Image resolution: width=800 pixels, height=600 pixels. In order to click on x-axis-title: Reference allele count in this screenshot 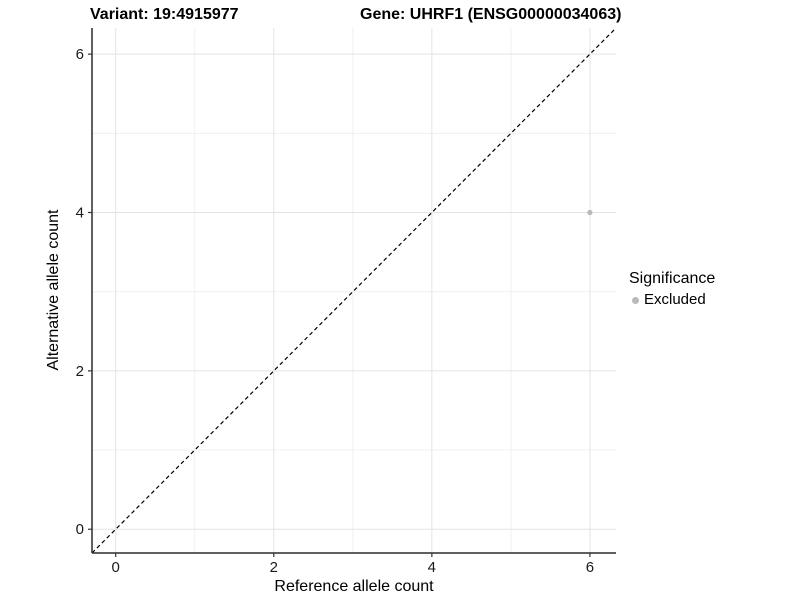, I will do `click(354, 586)`.